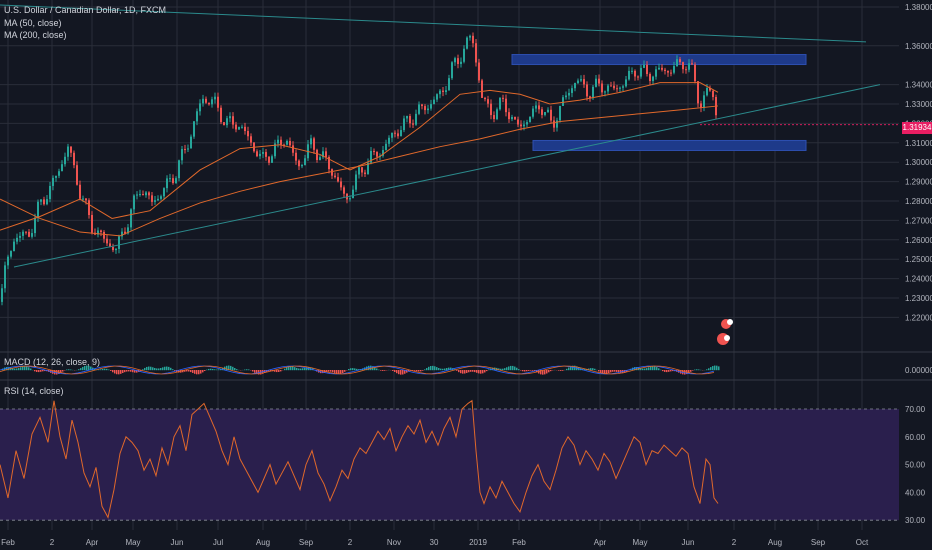 The width and height of the screenshot is (932, 550). What do you see at coordinates (600, 542) in the screenshot?
I see `time-axis-label: Apr` at bounding box center [600, 542].